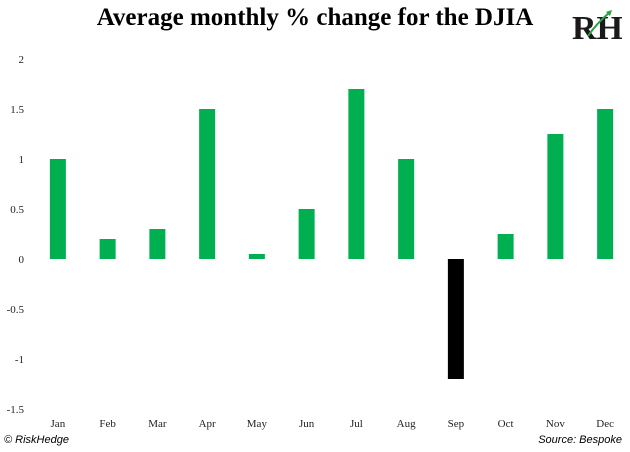  I want to click on y-tick-label: 1, so click(22, 160).